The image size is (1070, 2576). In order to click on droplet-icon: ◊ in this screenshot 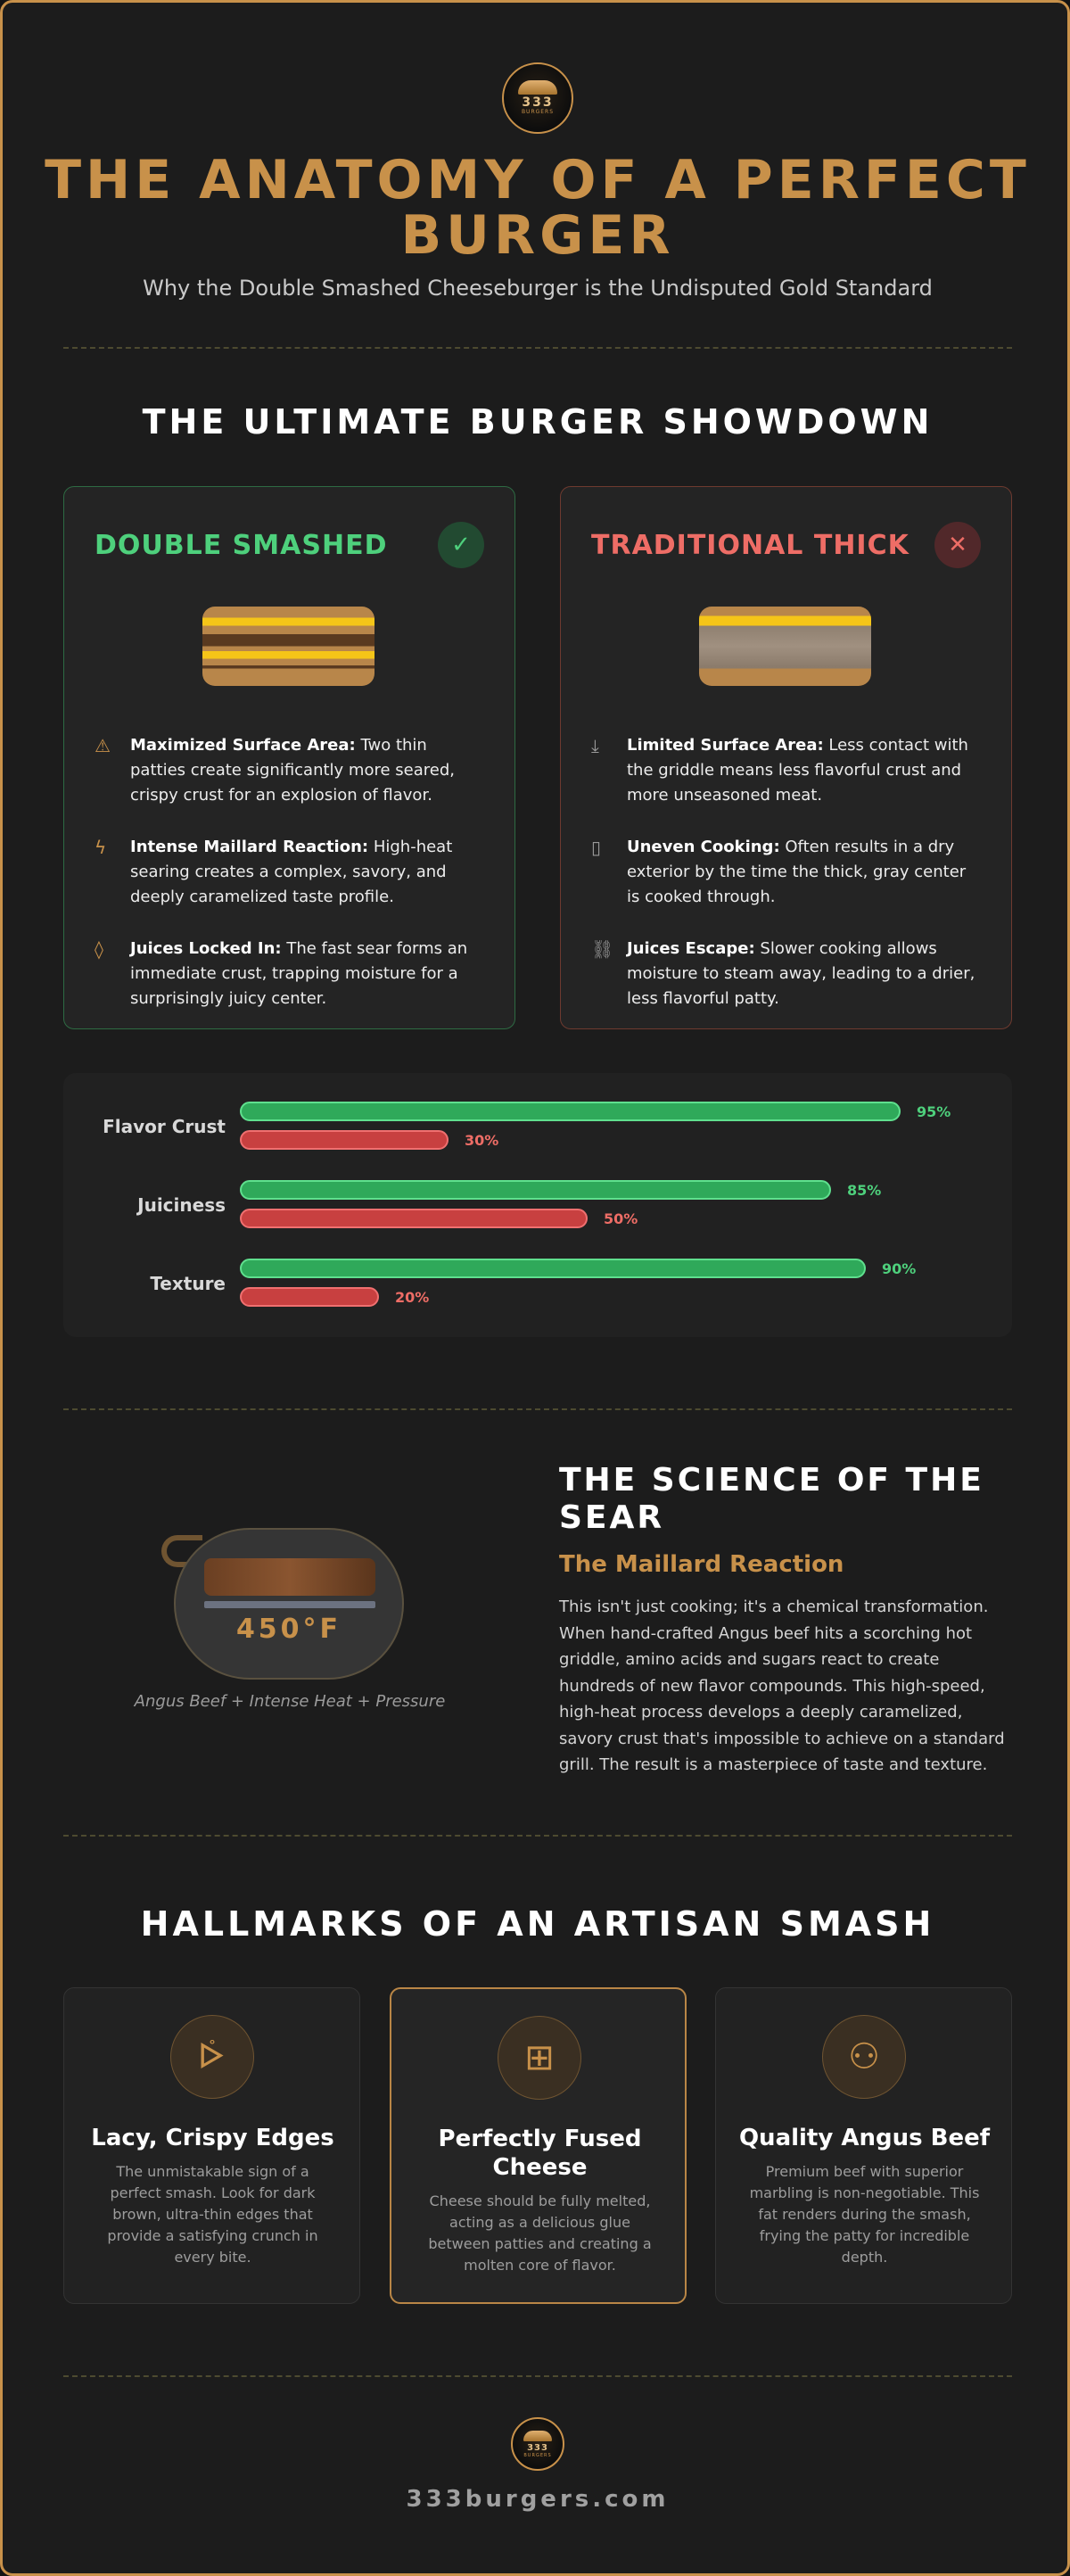, I will do `click(99, 949)`.